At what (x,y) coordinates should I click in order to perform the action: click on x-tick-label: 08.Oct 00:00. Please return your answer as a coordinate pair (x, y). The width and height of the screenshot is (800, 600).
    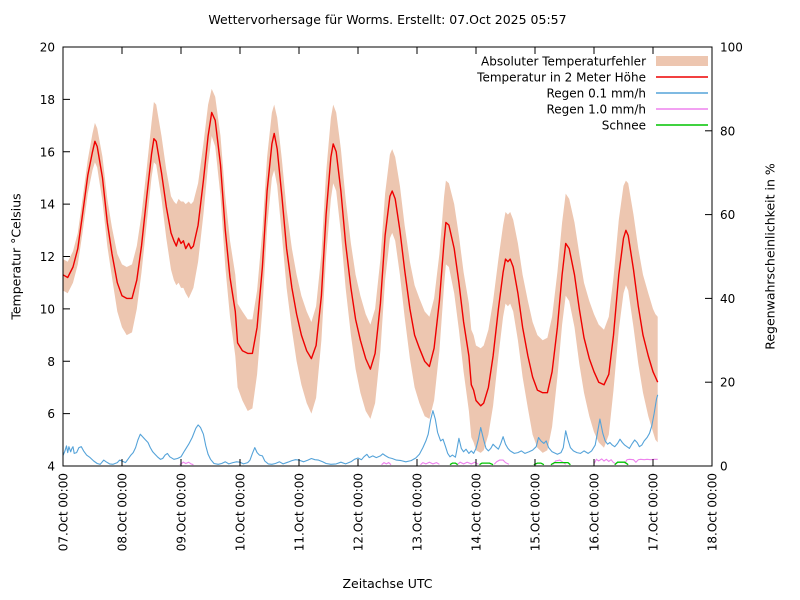
    Looking at the image, I should click on (123, 512).